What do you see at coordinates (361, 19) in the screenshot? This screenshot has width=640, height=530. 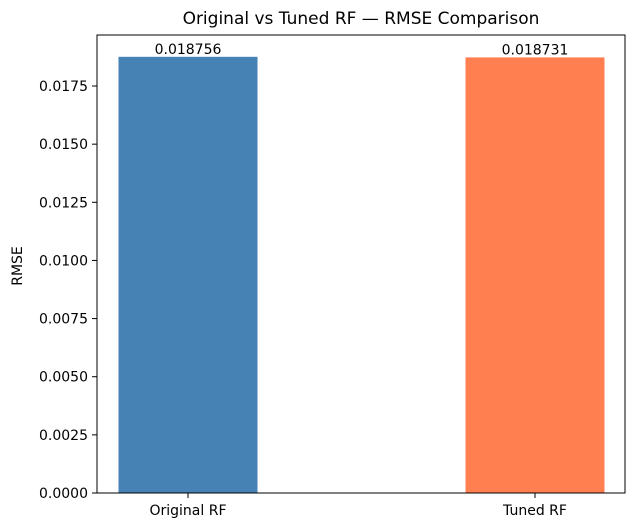 I see `chart-title: Original vs Tuned RF — RMSE Comparison` at bounding box center [361, 19].